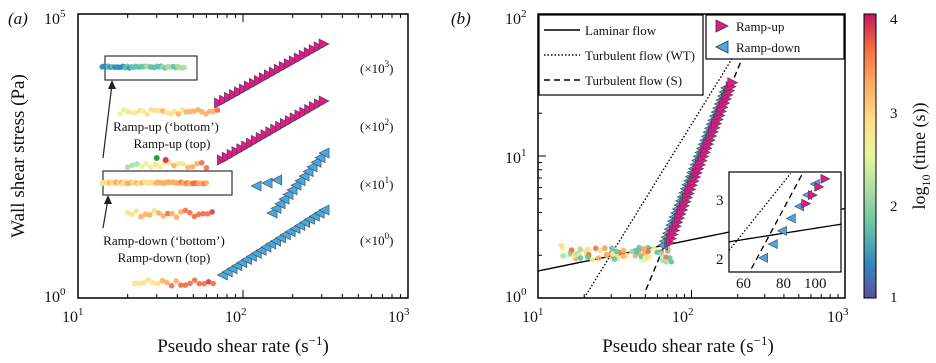 The width and height of the screenshot is (936, 363). What do you see at coordinates (733, 83) in the screenshot?
I see `rampup-marker-b` at bounding box center [733, 83].